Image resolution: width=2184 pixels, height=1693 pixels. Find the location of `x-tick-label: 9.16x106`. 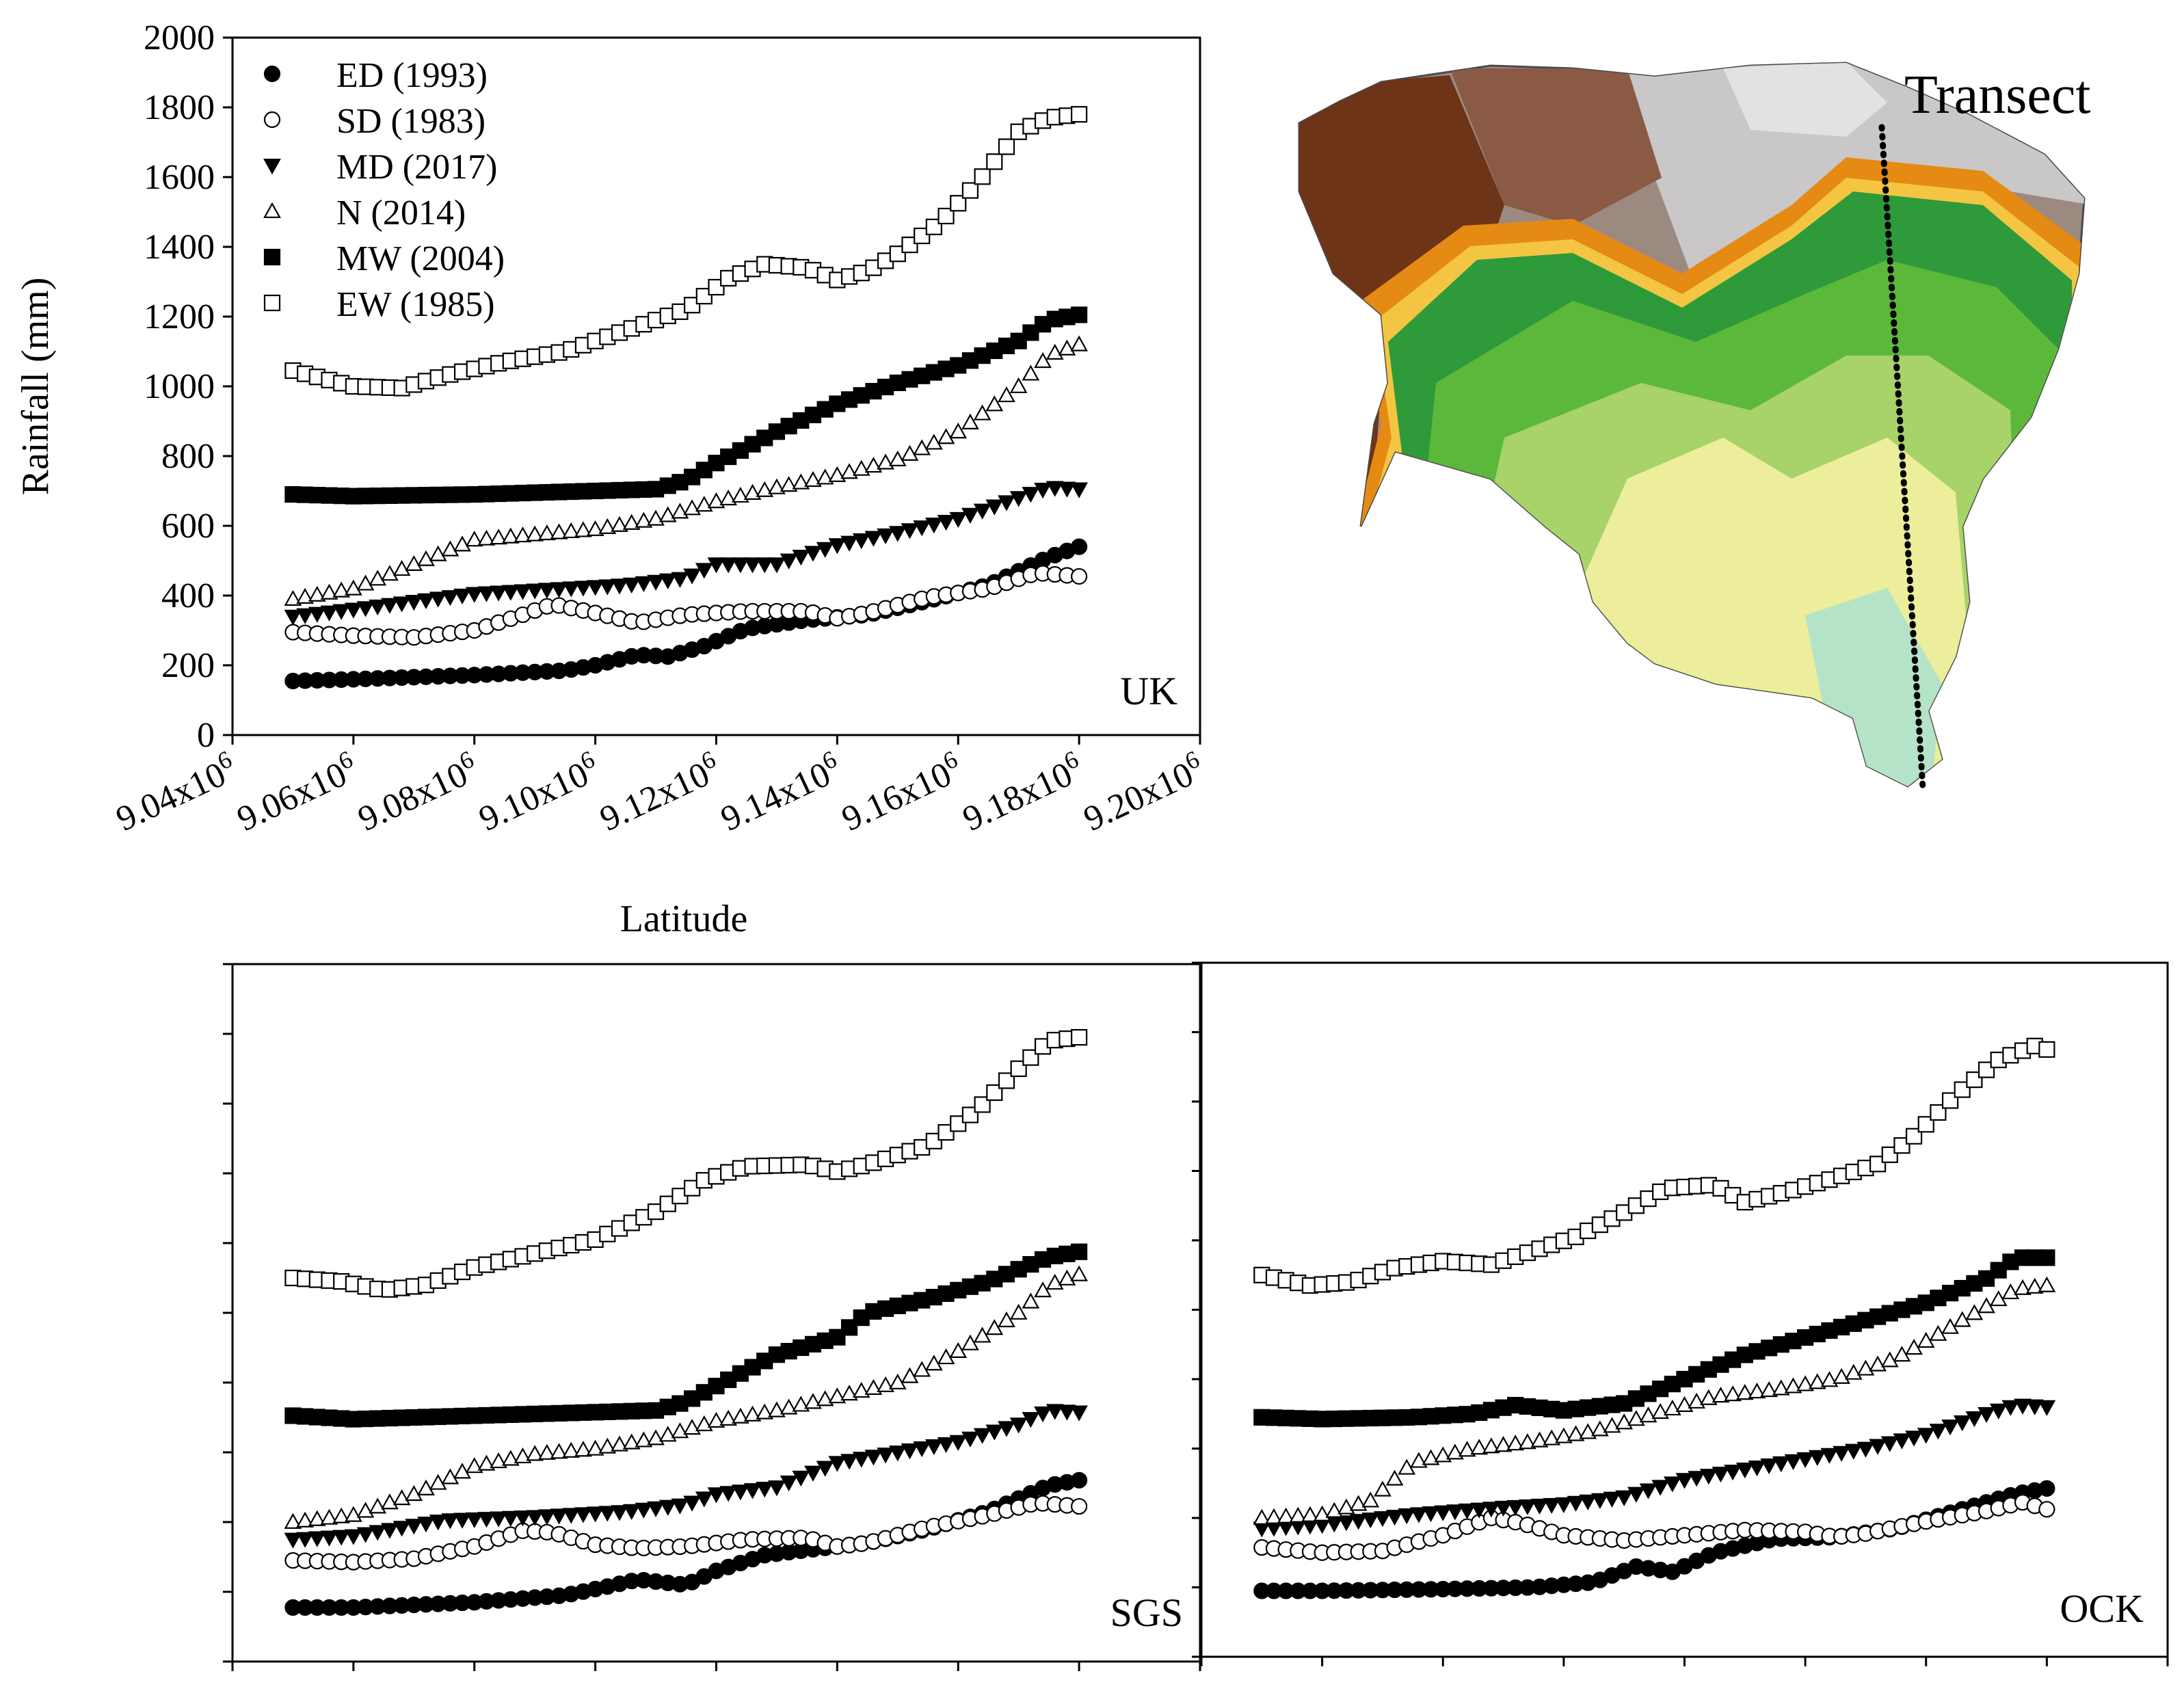

x-tick-label: 9.16x106 is located at coordinates (901, 792).